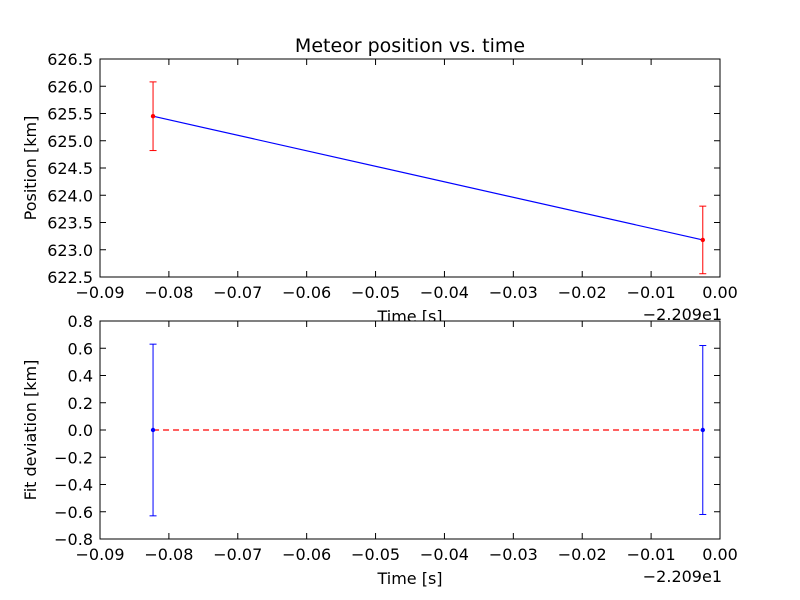 The image size is (800, 600). I want to click on y-tick-label: 0.0, so click(80, 430).